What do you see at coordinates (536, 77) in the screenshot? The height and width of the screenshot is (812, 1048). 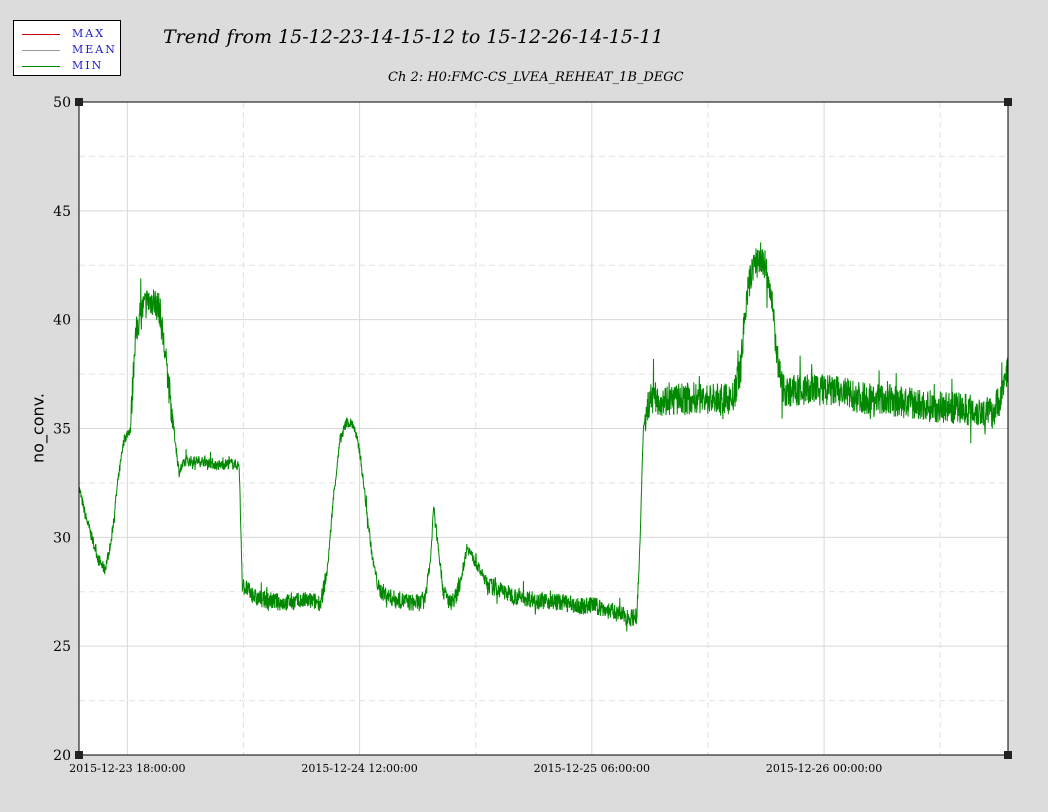 I see `chart-subtitle: Ch 2: H0:FMC-CS_LVEA_REHEAT_1B_DEGC` at bounding box center [536, 77].